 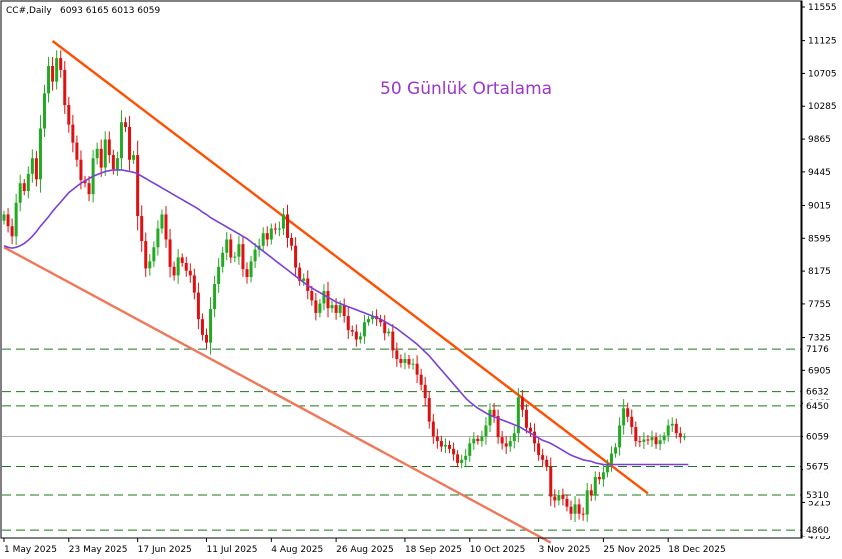 I want to click on y-tick-label: 9865, so click(x=819, y=140).